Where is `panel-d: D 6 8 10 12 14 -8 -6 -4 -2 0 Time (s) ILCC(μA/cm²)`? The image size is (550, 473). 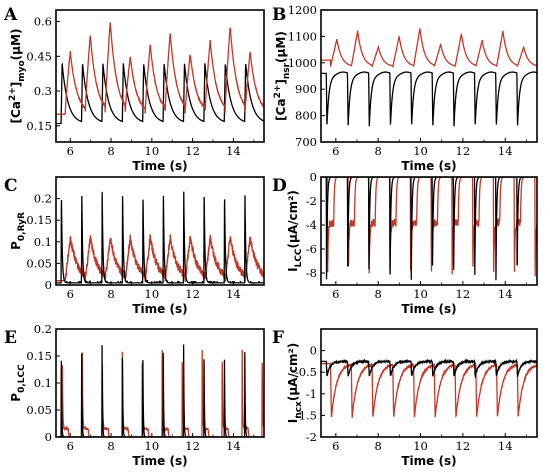 panel-d: D 6 8 10 12 14 -8 -6 -4 -2 0 Time (s) ILCC(μA/cm²) is located at coordinates (405, 243).